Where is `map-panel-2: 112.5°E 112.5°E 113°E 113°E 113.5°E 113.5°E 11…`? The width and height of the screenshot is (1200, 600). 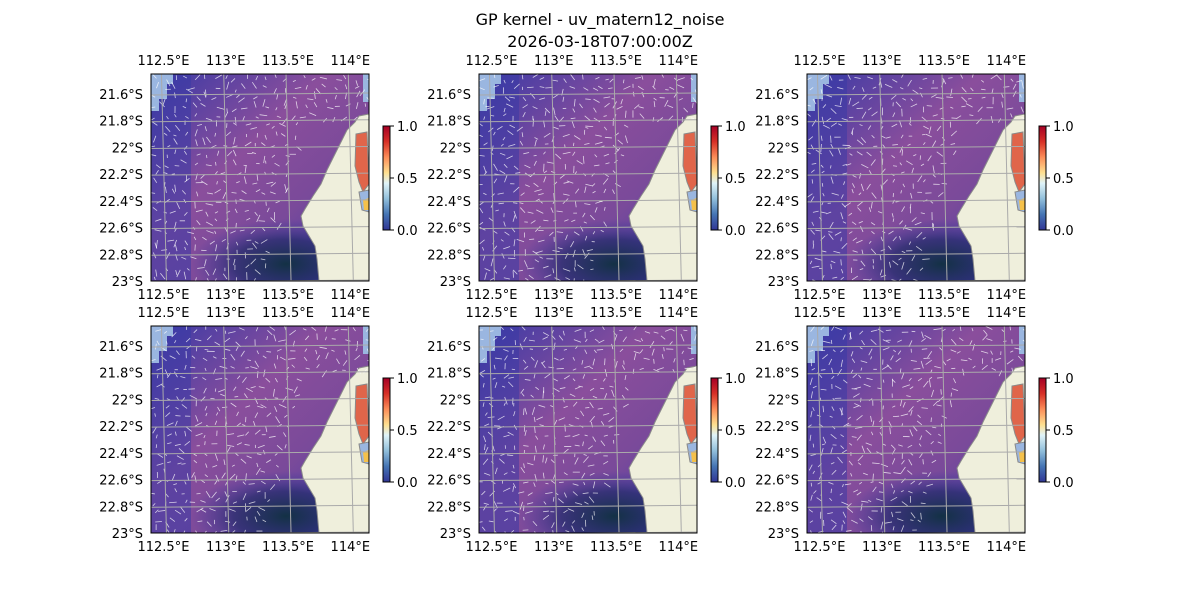 map-panel-2: 112.5°E 112.5°E 113°E 113°E 113.5°E 113.5°E 11… is located at coordinates (586, 178).